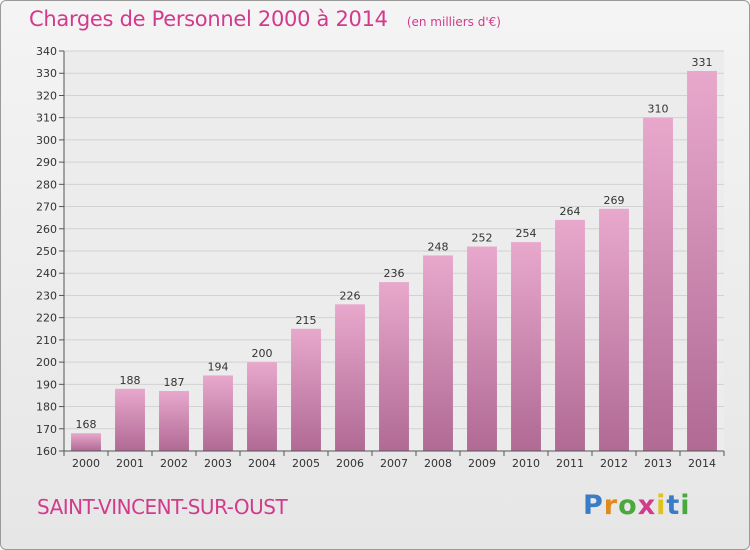 Image resolution: width=750 pixels, height=550 pixels. I want to click on chart-subtitle: (en milliers d'€), so click(453, 22).